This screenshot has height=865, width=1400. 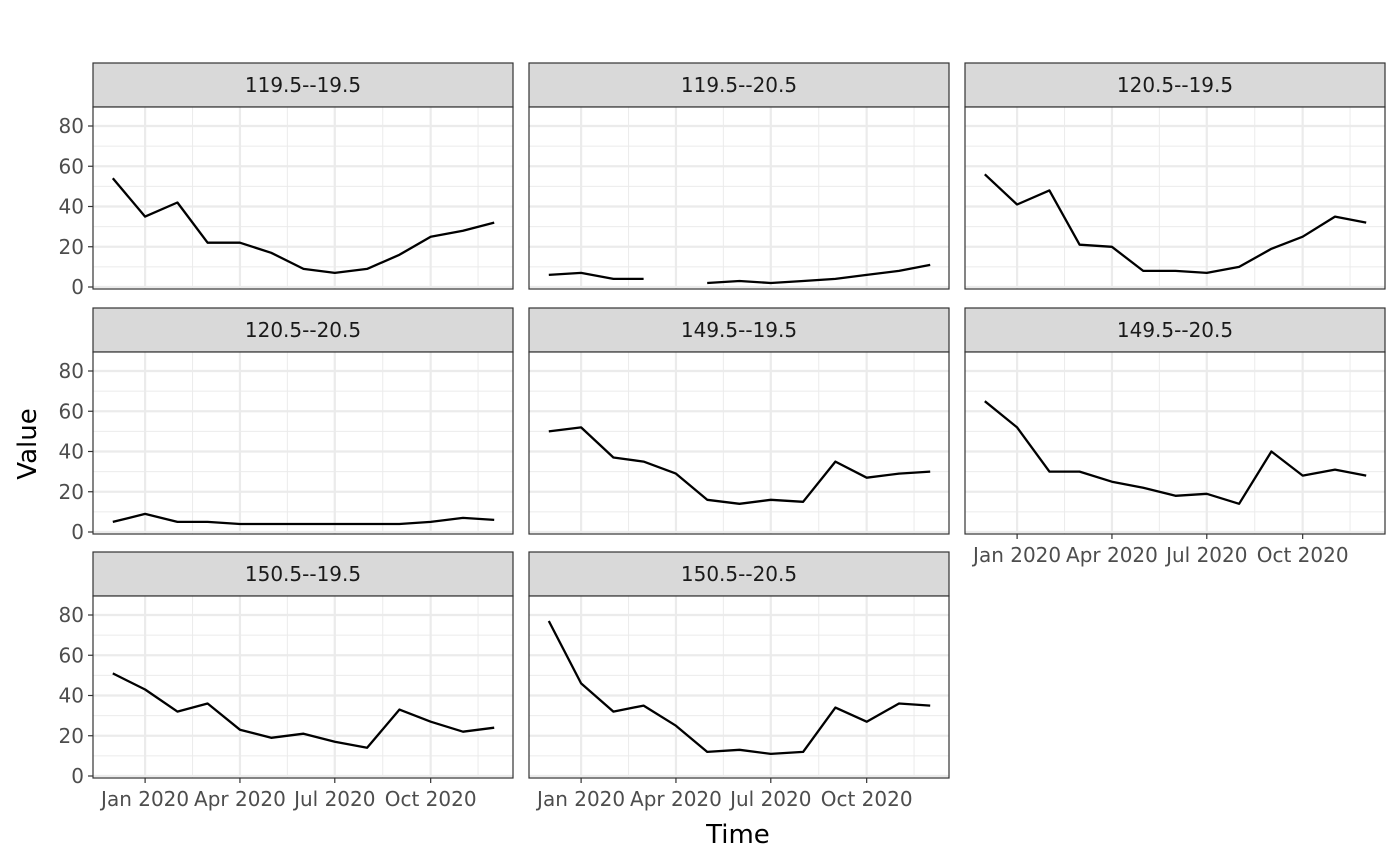 I want to click on facet-strip-label: 149.5--20.5, so click(x=1175, y=330).